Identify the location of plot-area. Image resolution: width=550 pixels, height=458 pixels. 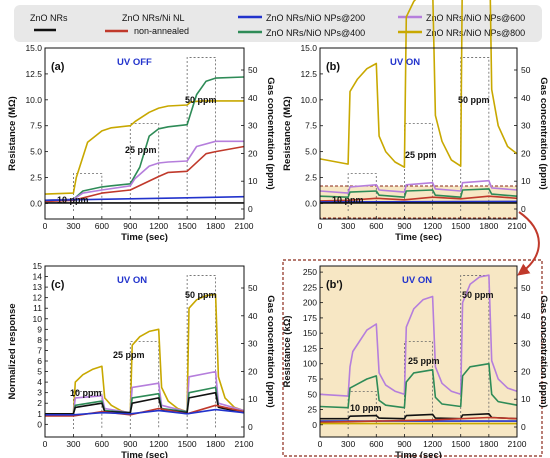
(144, 133).